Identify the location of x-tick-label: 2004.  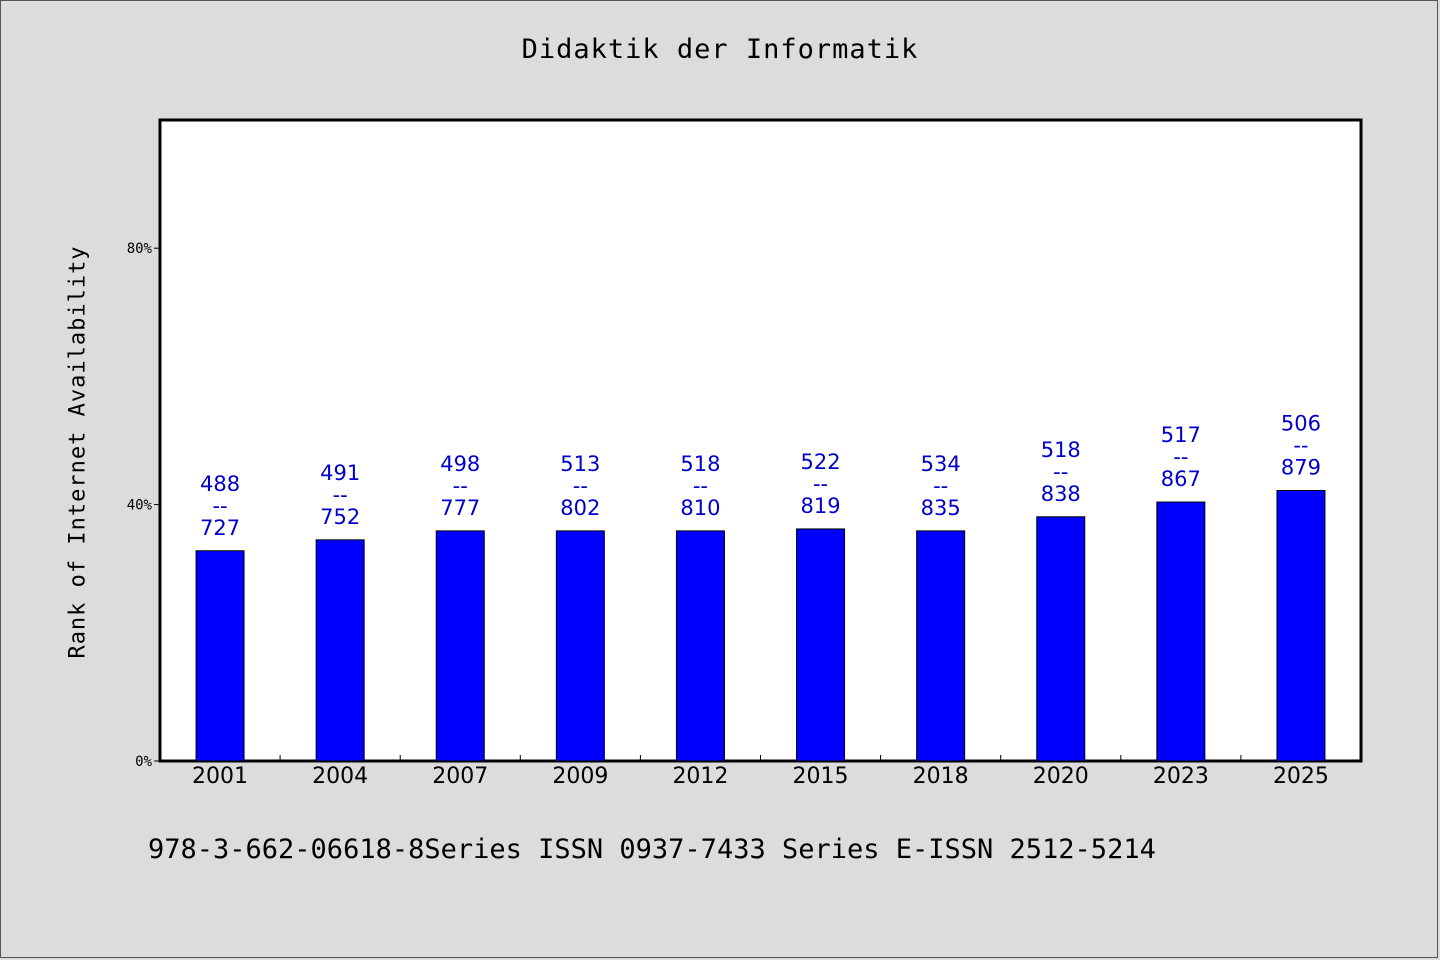
(340, 776).